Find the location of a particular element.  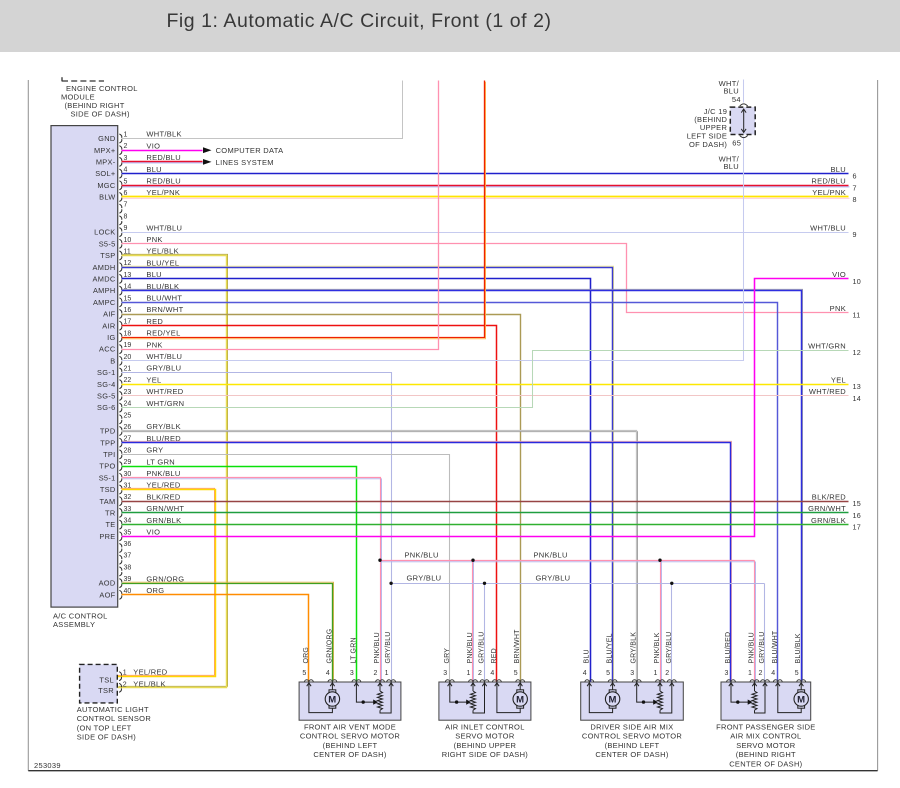

svg-text: AIR INLET CONTROL is located at coordinates (485, 727).